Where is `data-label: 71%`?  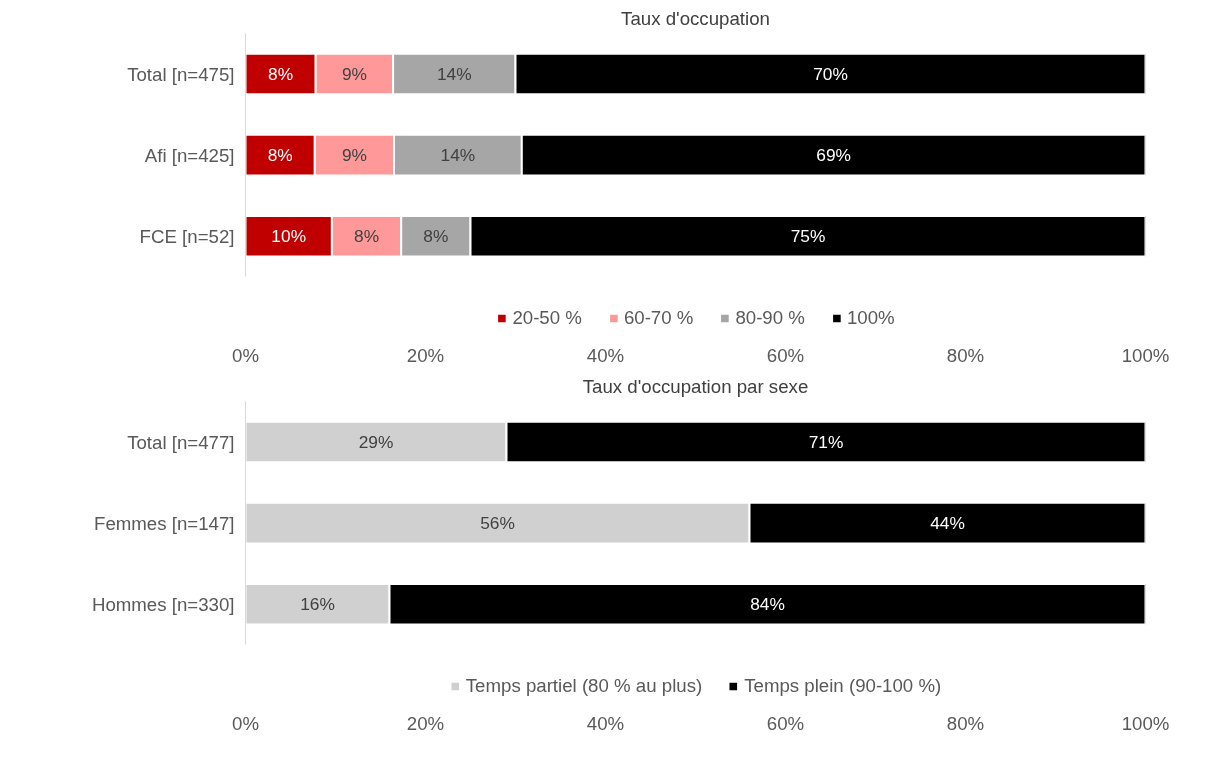 data-label: 71% is located at coordinates (826, 442).